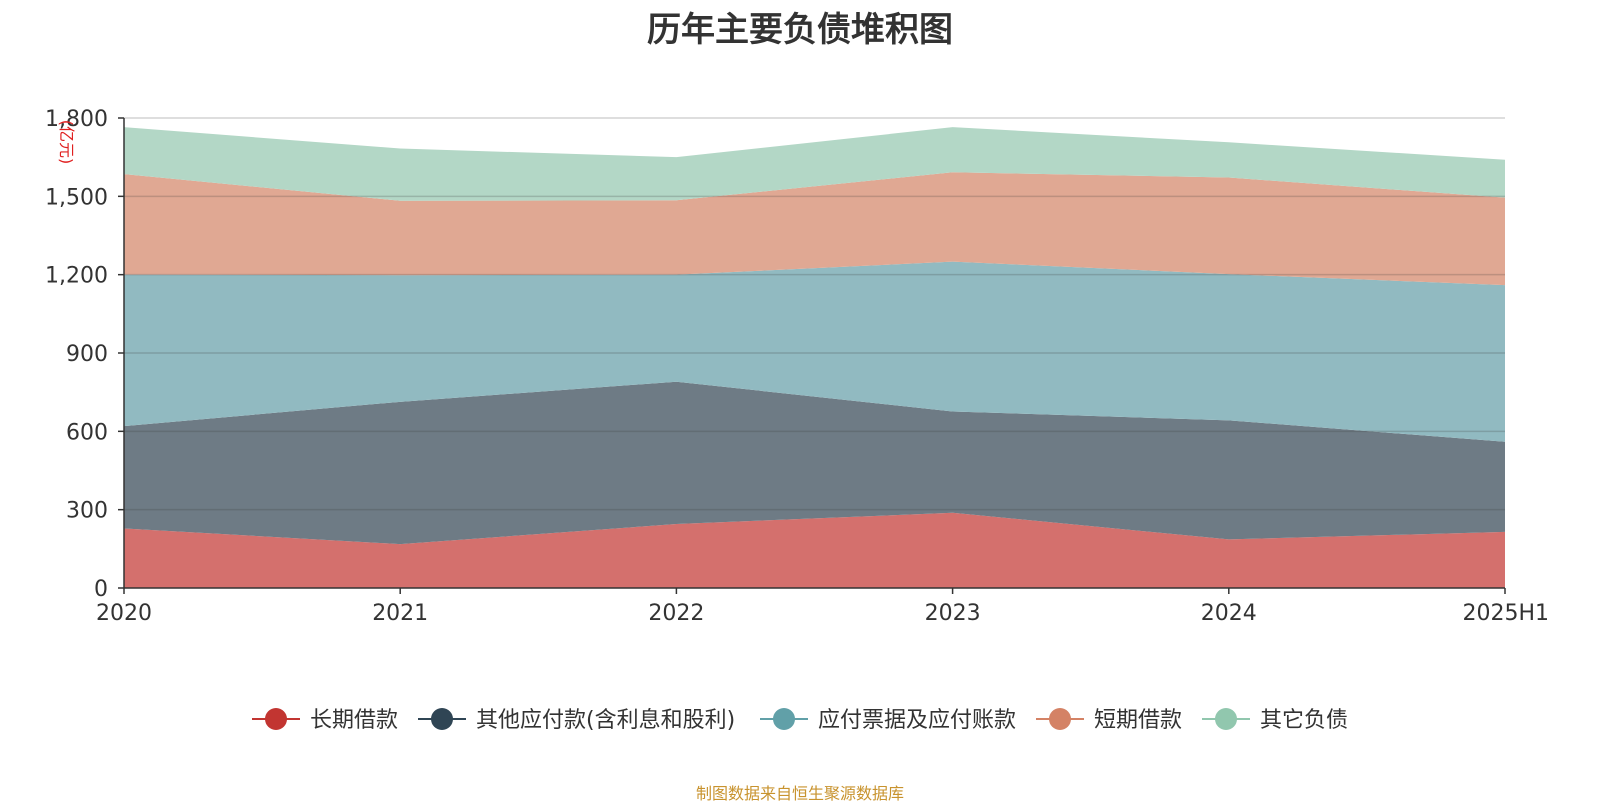 The height and width of the screenshot is (804, 1600). What do you see at coordinates (953, 613) in the screenshot?
I see `x-tick-label-3: 2023` at bounding box center [953, 613].